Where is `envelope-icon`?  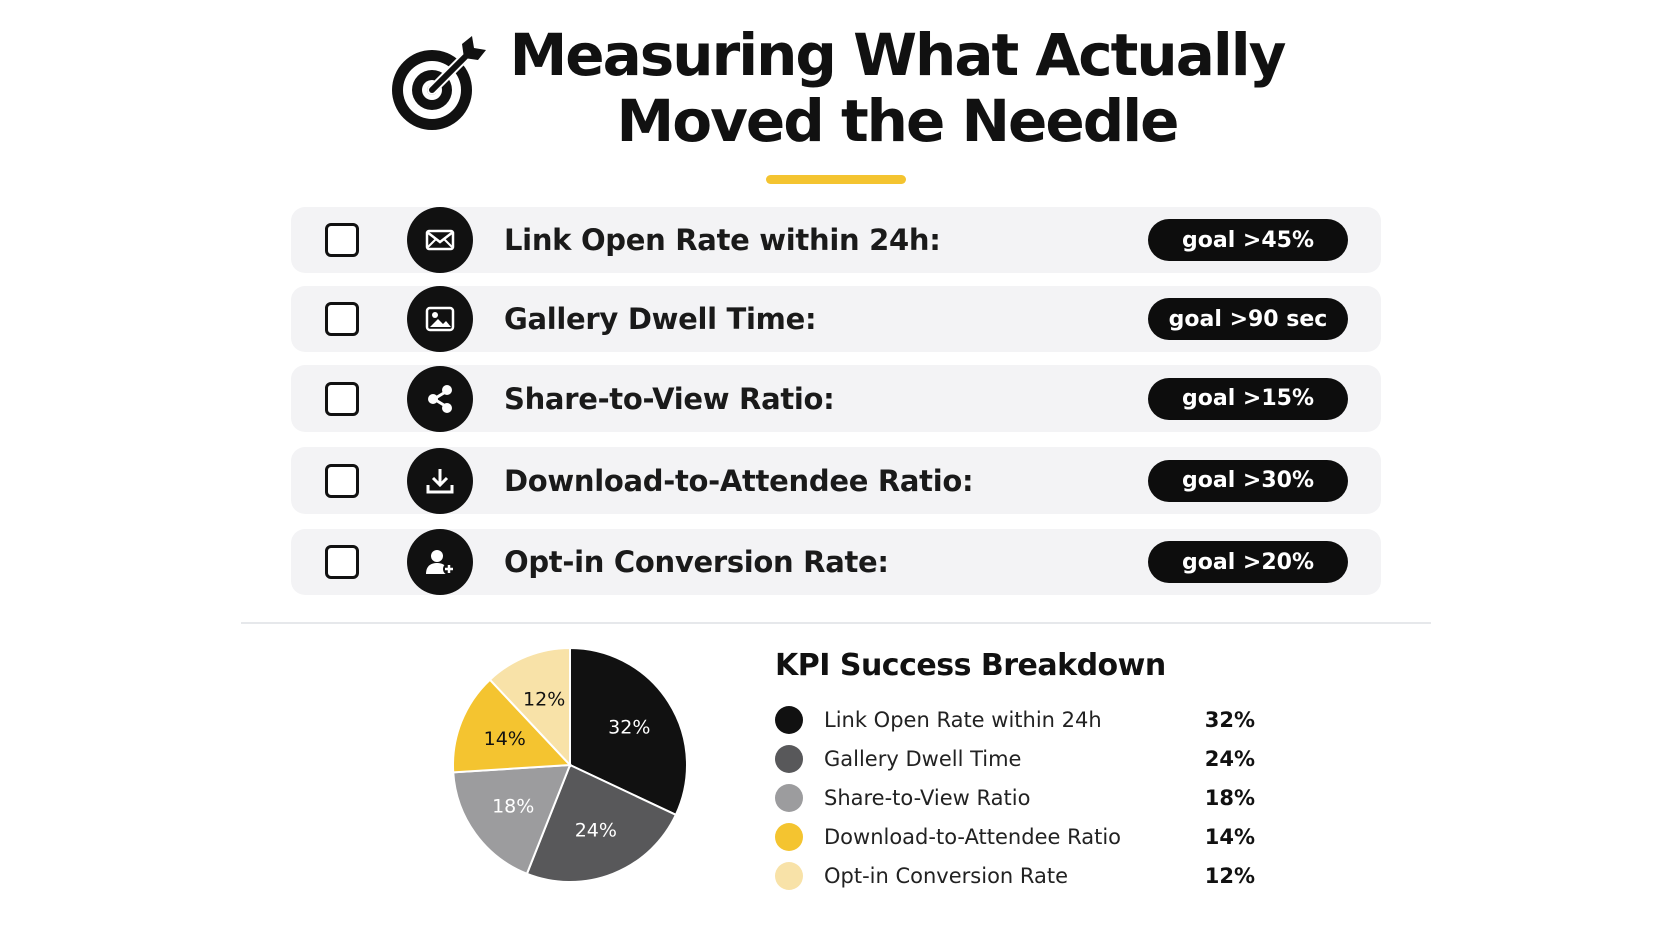
envelope-icon is located at coordinates (440, 240).